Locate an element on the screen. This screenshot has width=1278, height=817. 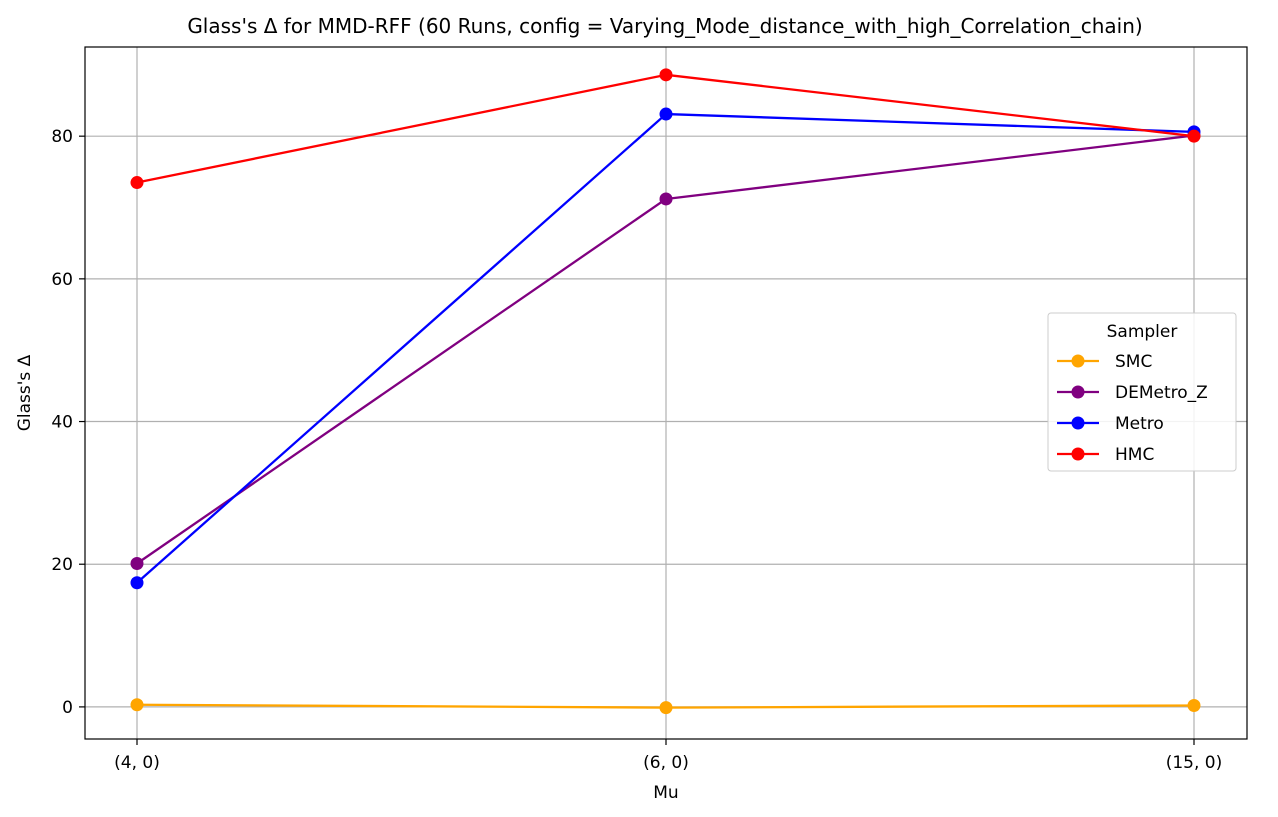
series-smc is located at coordinates (665, 706).